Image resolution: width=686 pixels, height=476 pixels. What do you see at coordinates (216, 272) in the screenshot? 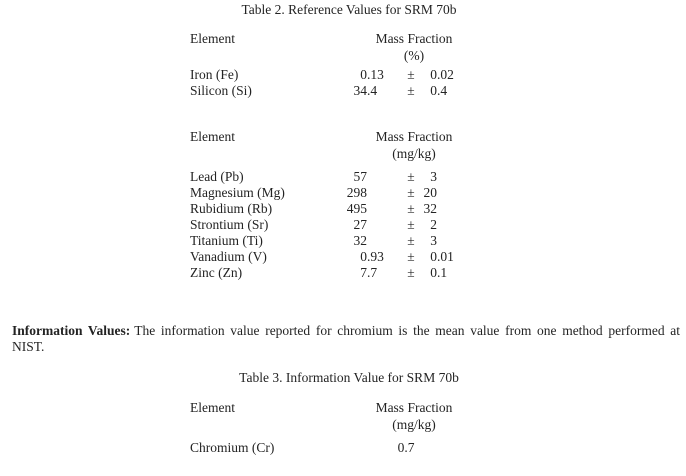
I see `element-cell: Zinc (Zn)` at bounding box center [216, 272].